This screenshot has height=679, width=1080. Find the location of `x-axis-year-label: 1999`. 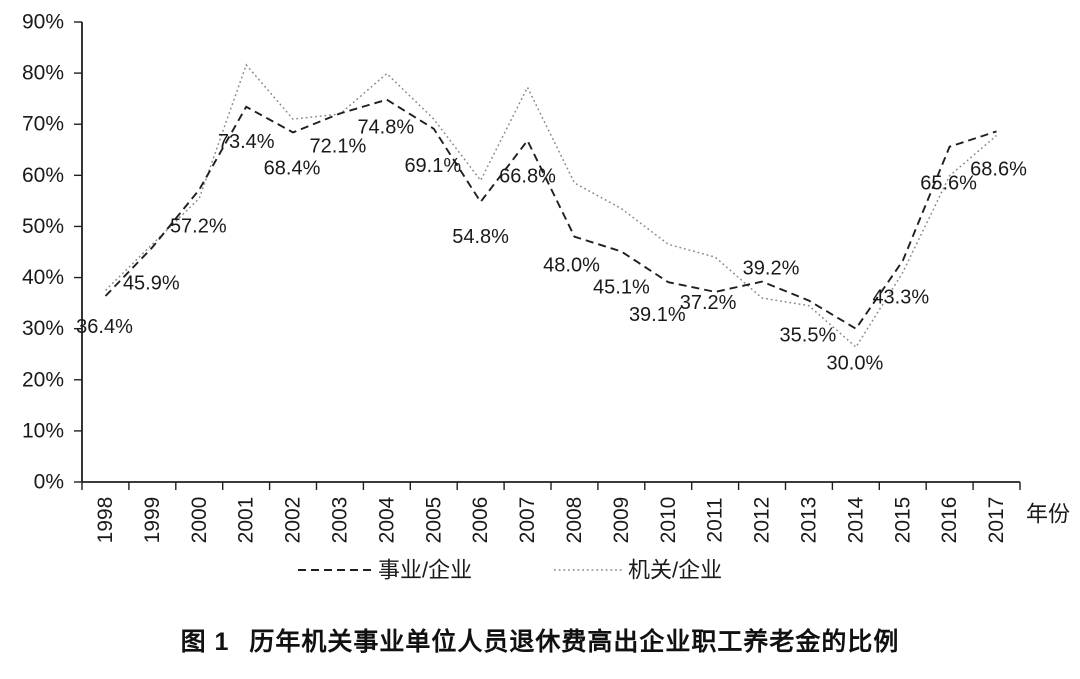

x-axis-year-label: 1999 is located at coordinates (152, 520).